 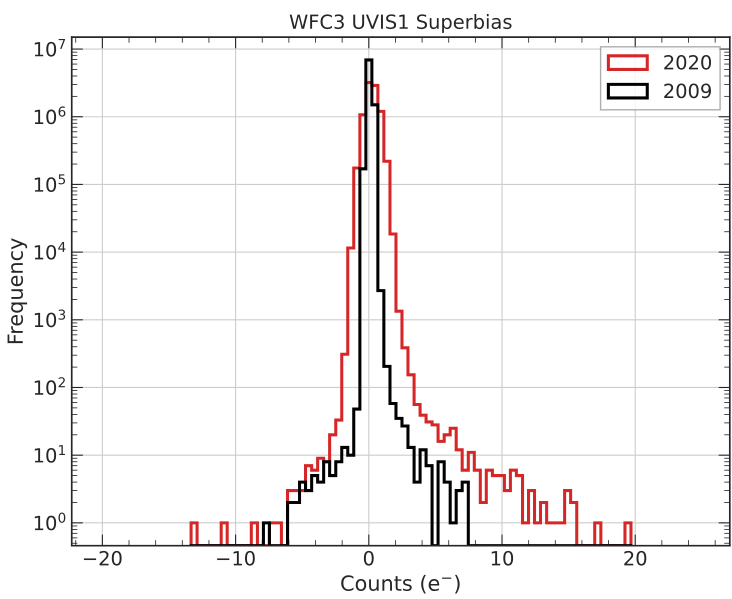 What do you see at coordinates (687, 91) in the screenshot?
I see `legend-label: 2009` at bounding box center [687, 91].